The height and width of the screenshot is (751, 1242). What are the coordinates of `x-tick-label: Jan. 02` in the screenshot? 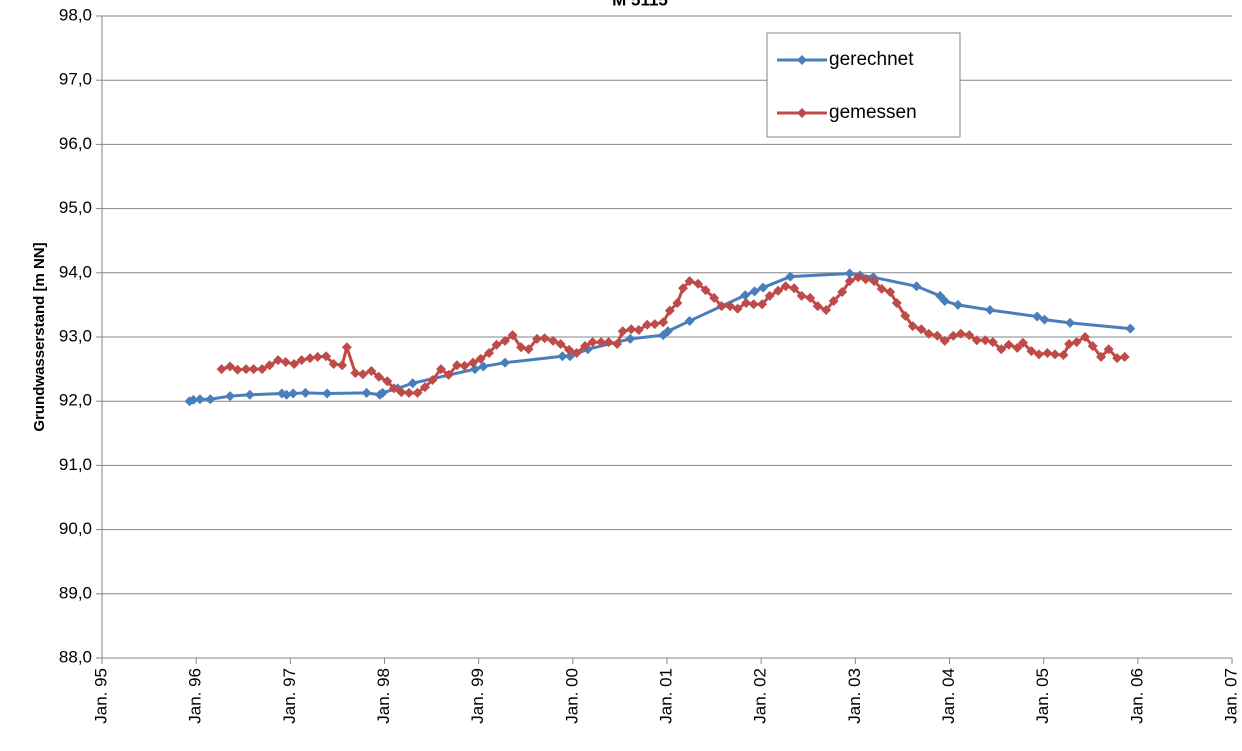 It's located at (760, 696).